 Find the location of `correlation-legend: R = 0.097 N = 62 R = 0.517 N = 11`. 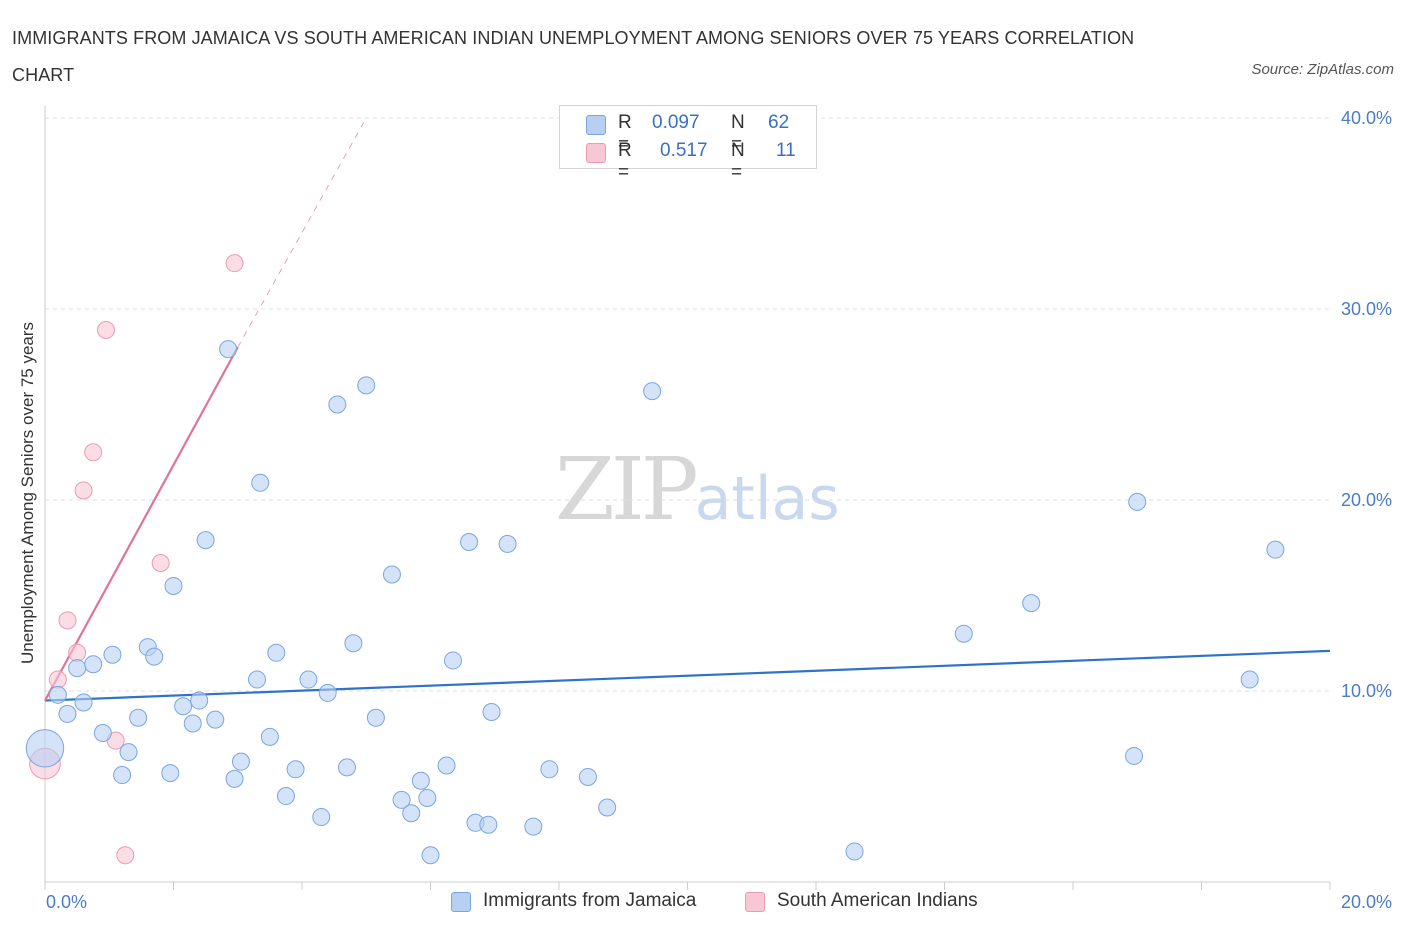

correlation-legend: R = 0.097 N = 62 R = 0.517 N = 11 is located at coordinates (688, 144).